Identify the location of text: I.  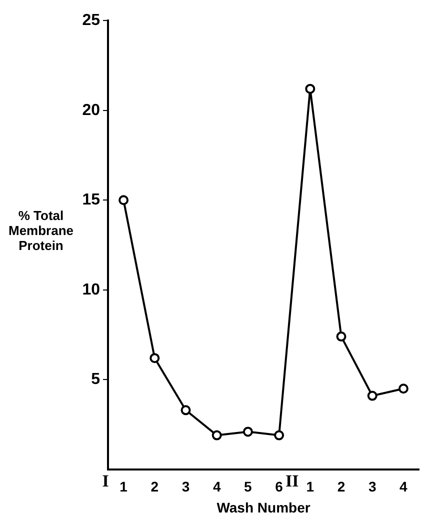
(106, 480).